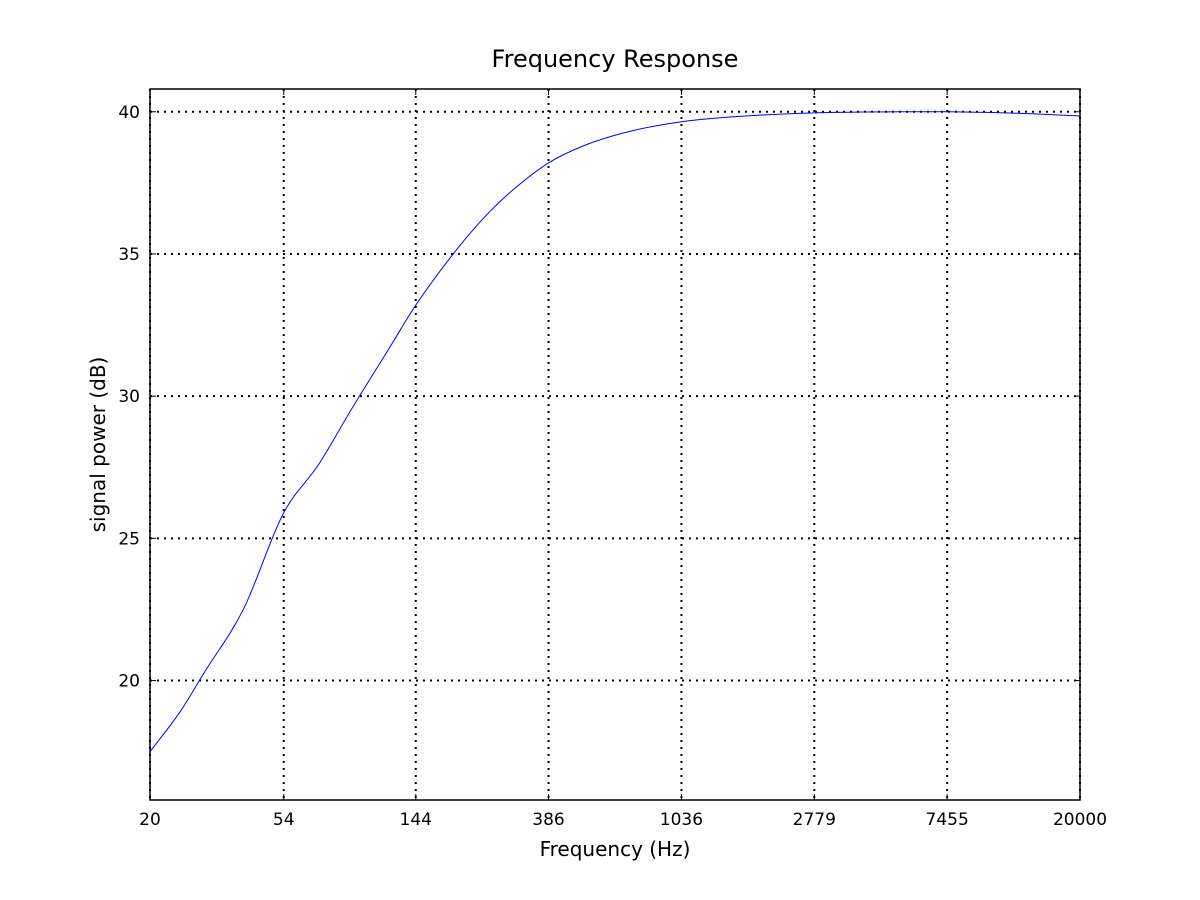 The image size is (1200, 900). Describe the element at coordinates (615, 849) in the screenshot. I see `x-axis-label: Frequency (Hz)` at that location.